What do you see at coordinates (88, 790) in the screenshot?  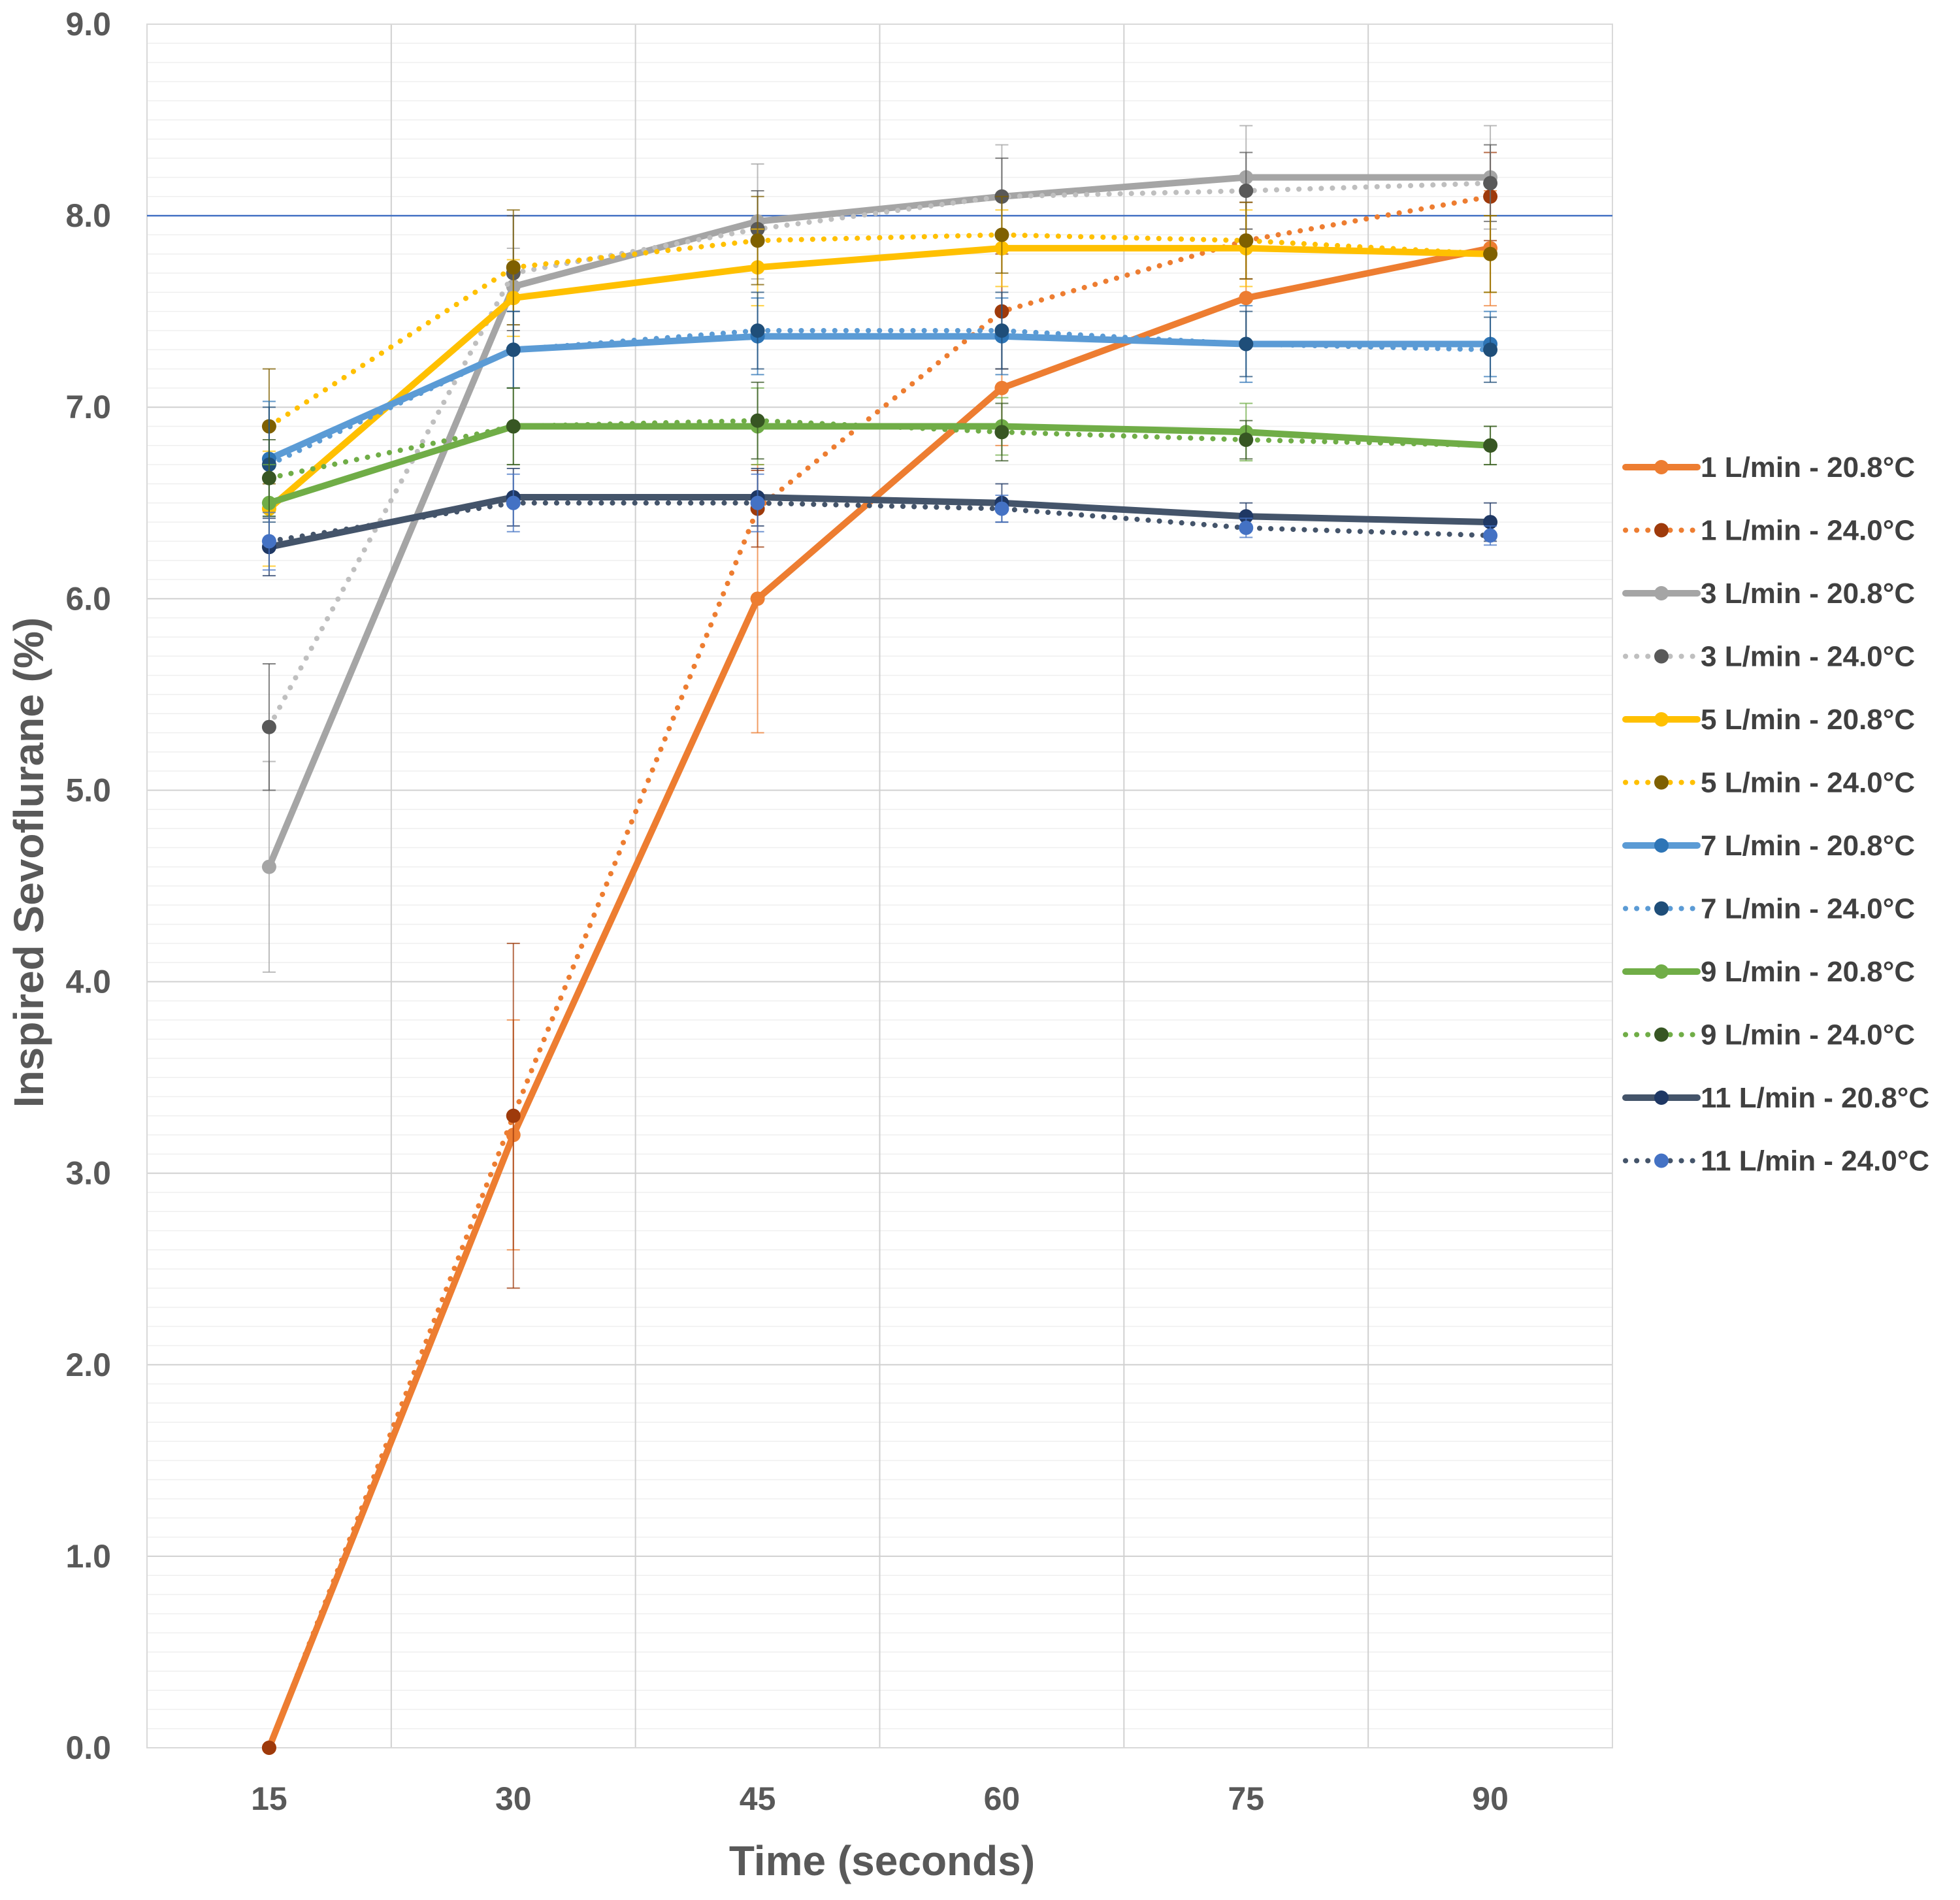 I see `y-tick-label: 5.0` at bounding box center [88, 790].